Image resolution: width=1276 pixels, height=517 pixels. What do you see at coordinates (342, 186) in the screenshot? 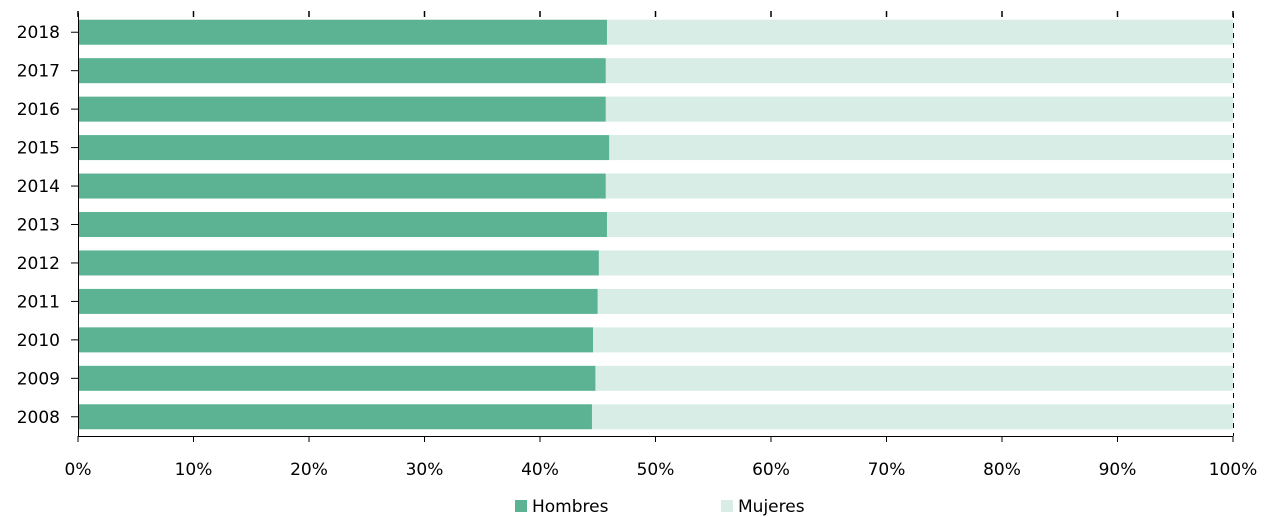
I see `bar-hombres-2014` at bounding box center [342, 186].